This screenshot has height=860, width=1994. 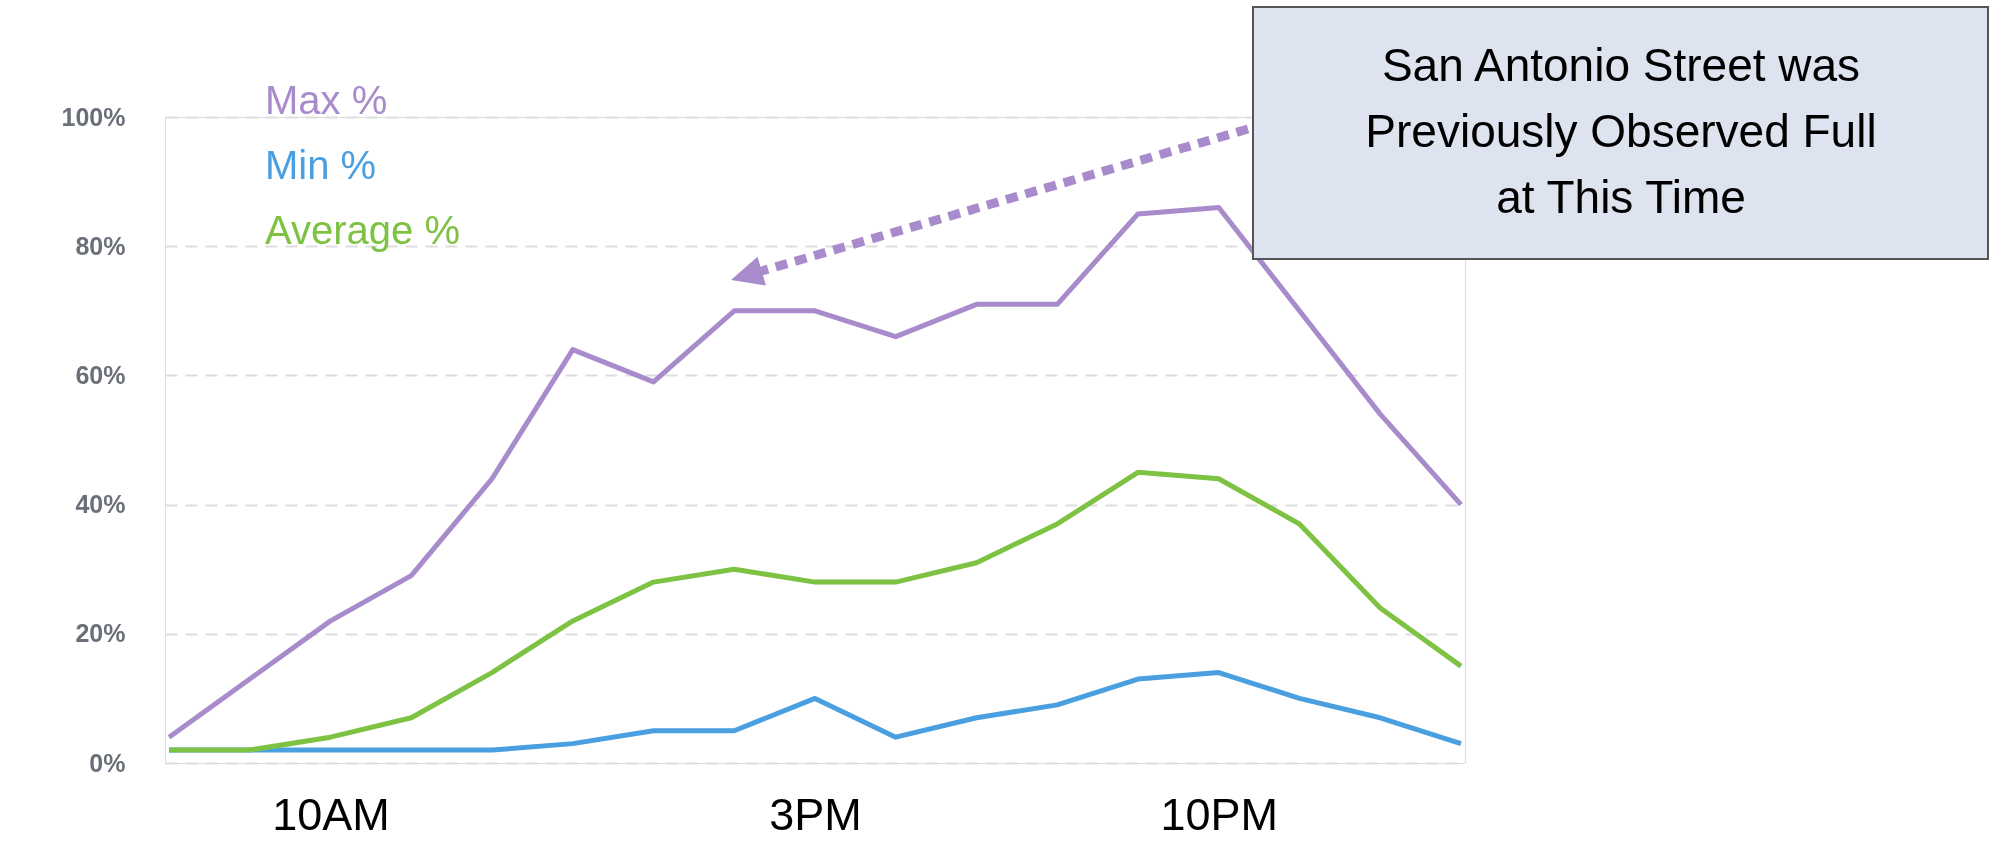 I want to click on y-tick-label: 100%, so click(x=93, y=116).